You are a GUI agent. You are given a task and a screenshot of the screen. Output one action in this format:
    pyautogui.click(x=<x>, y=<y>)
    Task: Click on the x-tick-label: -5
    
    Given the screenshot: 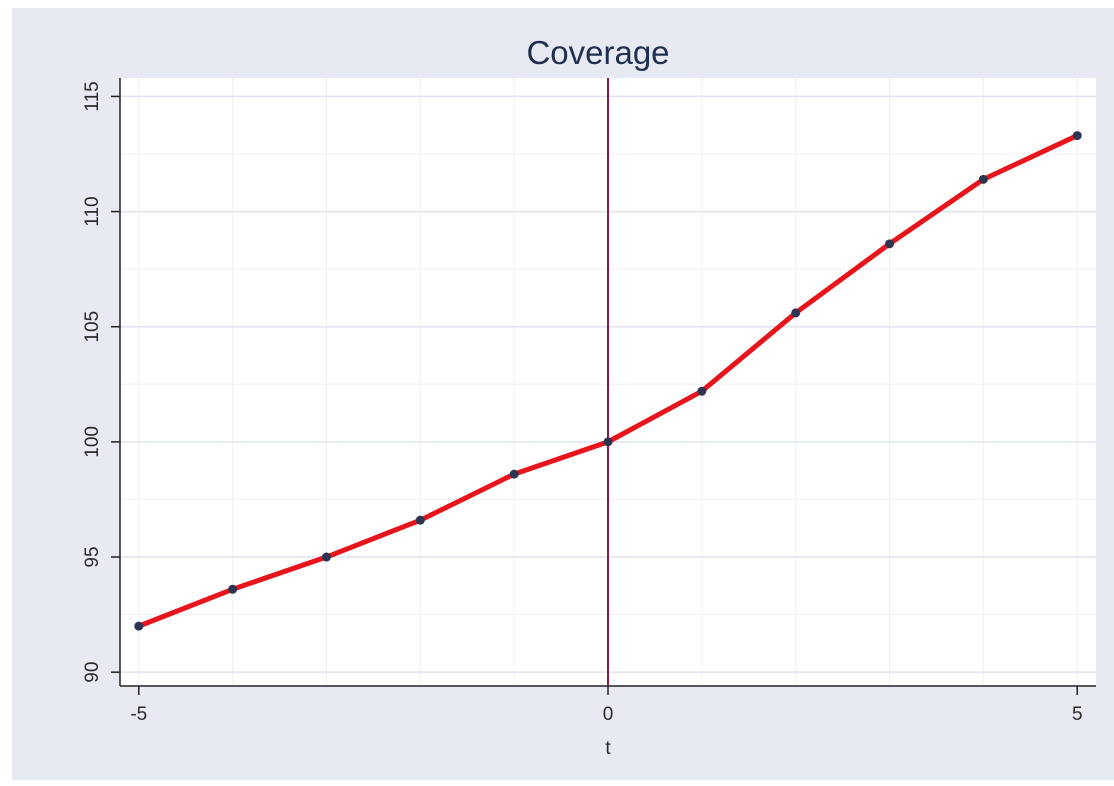 What is the action you would take?
    pyautogui.click(x=138, y=714)
    